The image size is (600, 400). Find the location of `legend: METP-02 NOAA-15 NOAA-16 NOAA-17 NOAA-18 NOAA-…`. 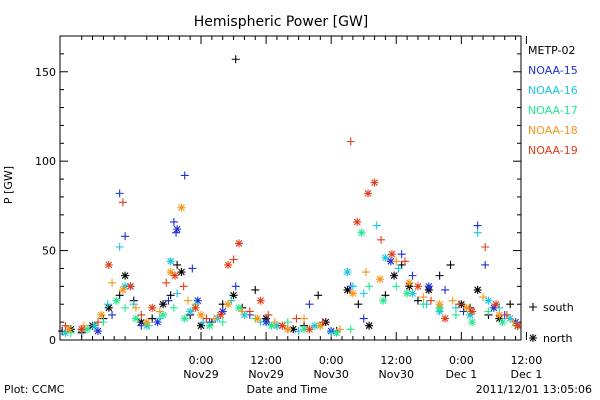

legend: METP-02 NOAA-15 NOAA-16 NOAA-17 NOAA-18 NOAA-… is located at coordinates (553, 194).